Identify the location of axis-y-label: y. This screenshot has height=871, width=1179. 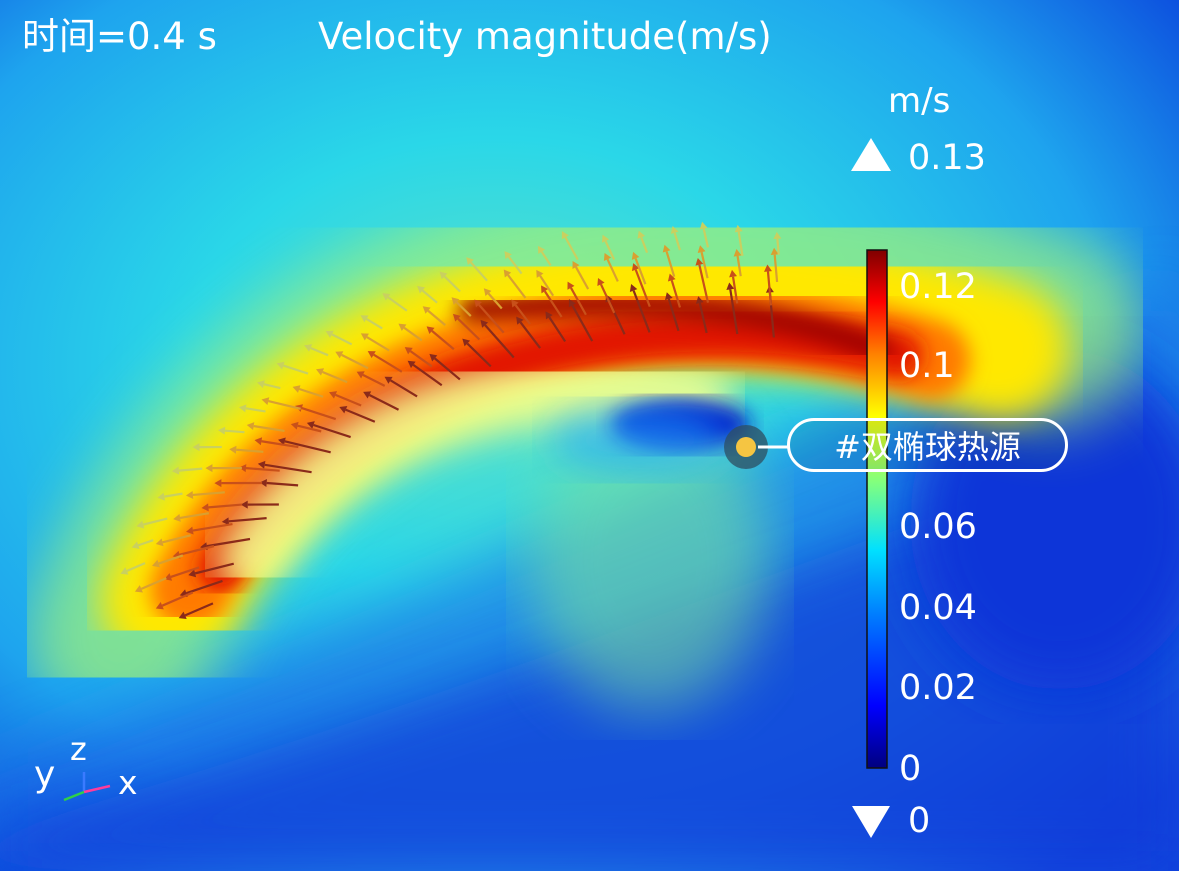
(45, 774).